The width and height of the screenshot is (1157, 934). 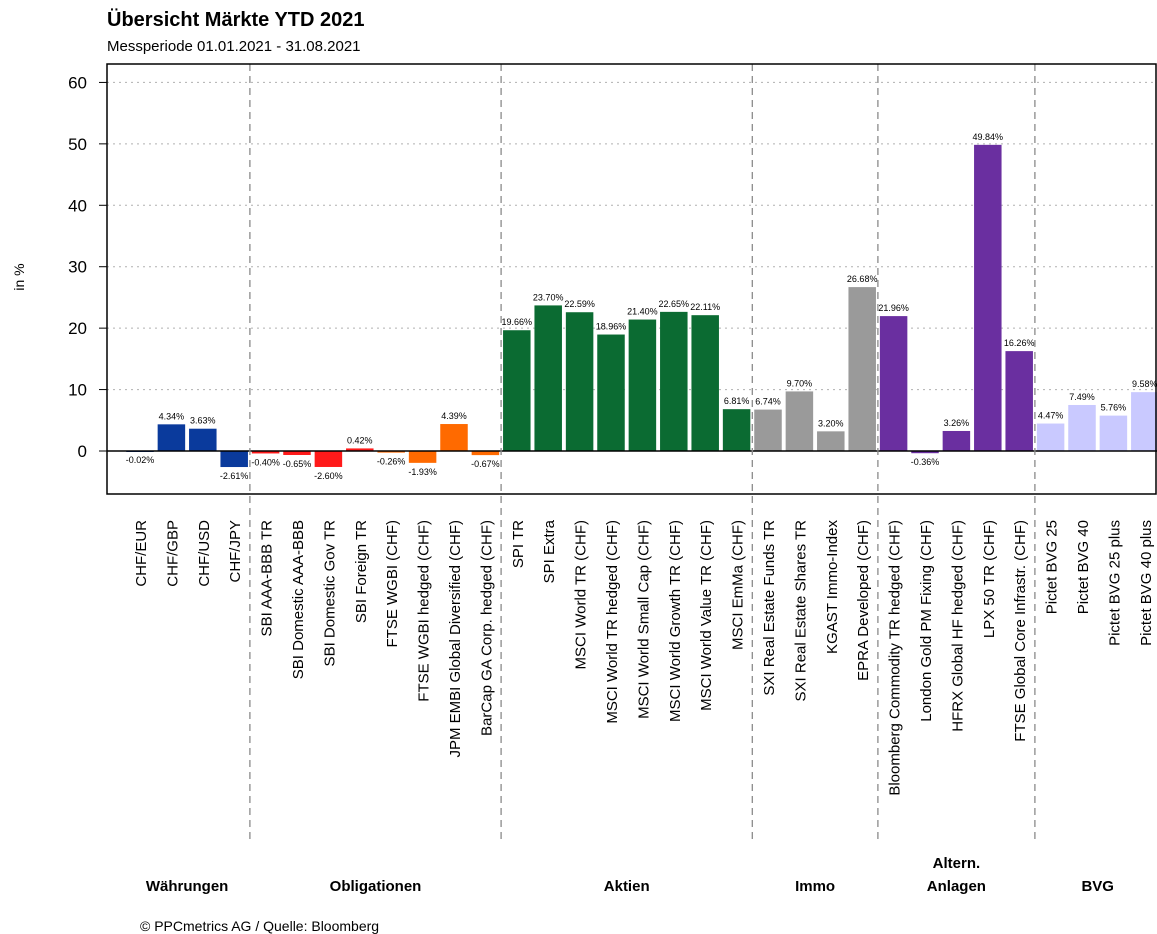 What do you see at coordinates (674, 304) in the screenshot?
I see `data-label: 22.65%` at bounding box center [674, 304].